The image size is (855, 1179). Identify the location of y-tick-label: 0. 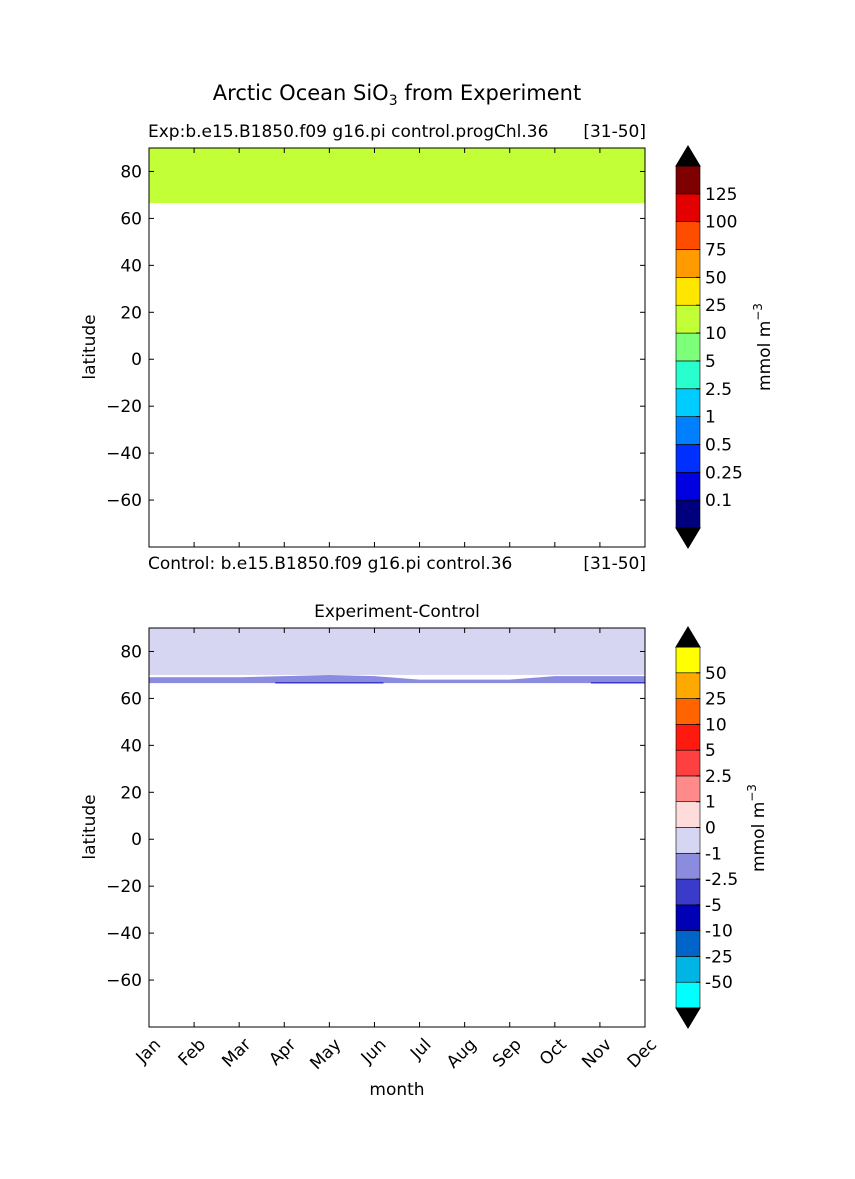
(136, 360).